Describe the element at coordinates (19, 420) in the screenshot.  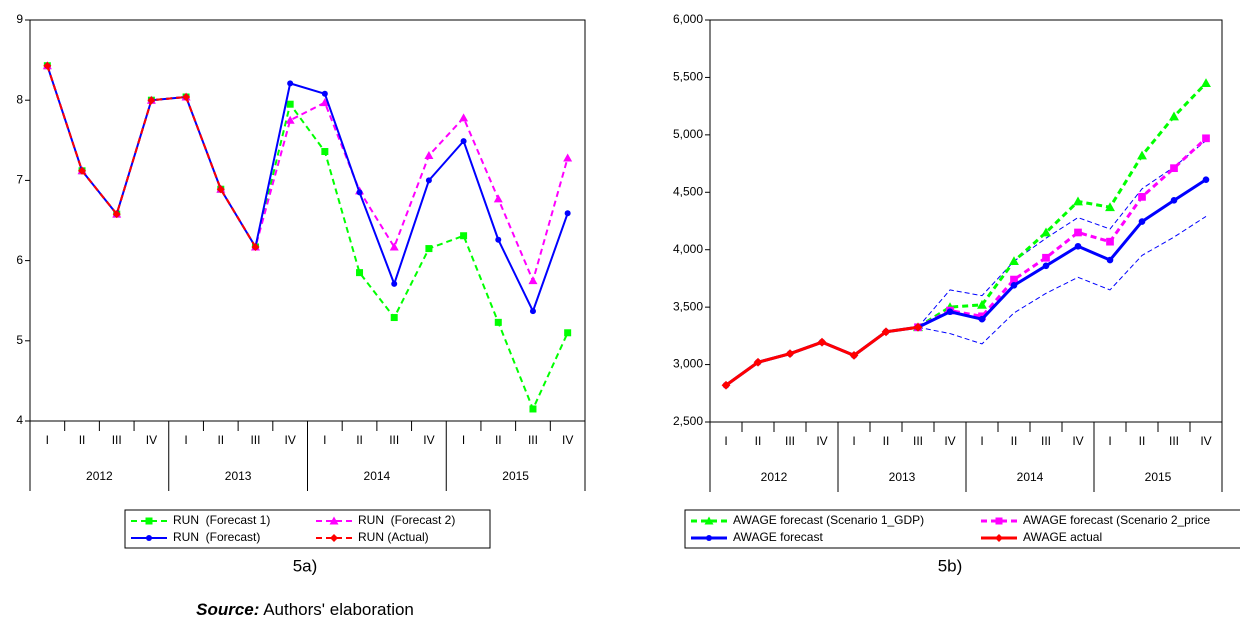
I see `y-tick-label: 4` at that location.